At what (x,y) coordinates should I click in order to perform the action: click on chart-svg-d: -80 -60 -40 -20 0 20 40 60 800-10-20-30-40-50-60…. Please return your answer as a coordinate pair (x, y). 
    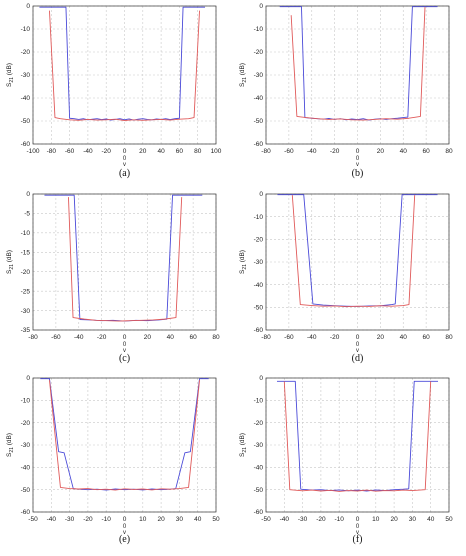
    Looking at the image, I should click on (346, 272).